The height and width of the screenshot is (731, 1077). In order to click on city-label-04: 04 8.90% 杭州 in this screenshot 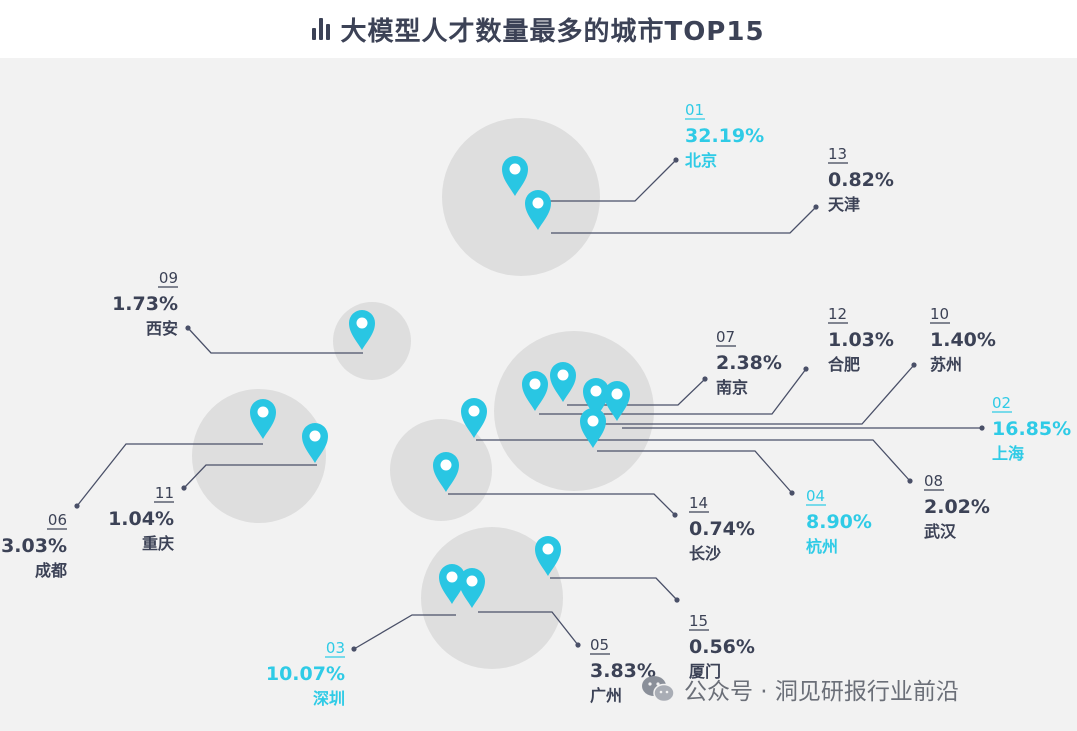, I will do `click(839, 521)`.